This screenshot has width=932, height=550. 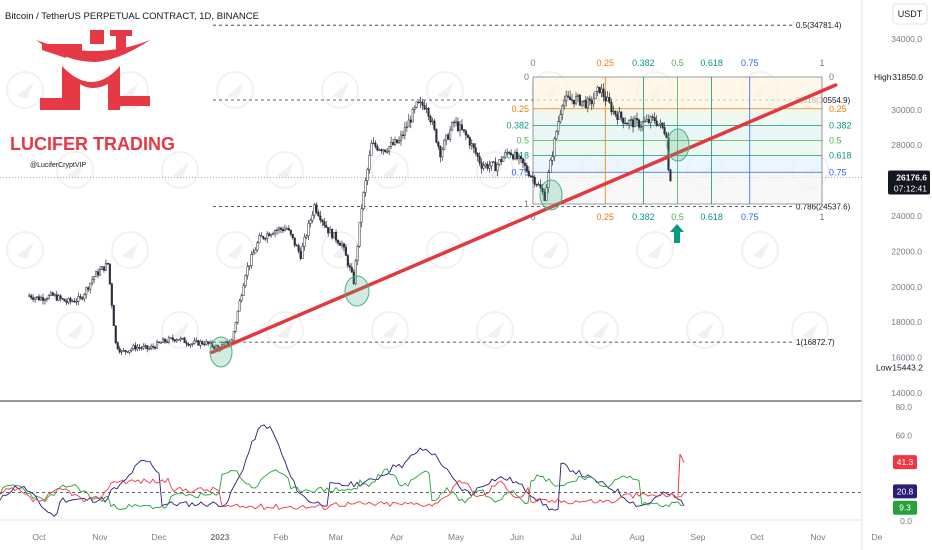 I want to click on fib-top-label: 0.5, so click(x=677, y=63).